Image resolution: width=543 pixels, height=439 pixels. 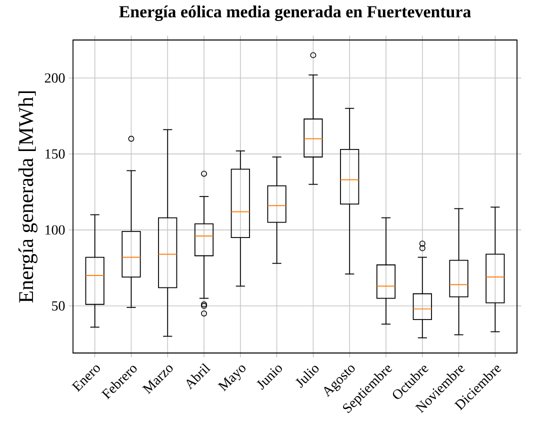 I want to click on y-tick-label: 200, so click(x=54, y=78).